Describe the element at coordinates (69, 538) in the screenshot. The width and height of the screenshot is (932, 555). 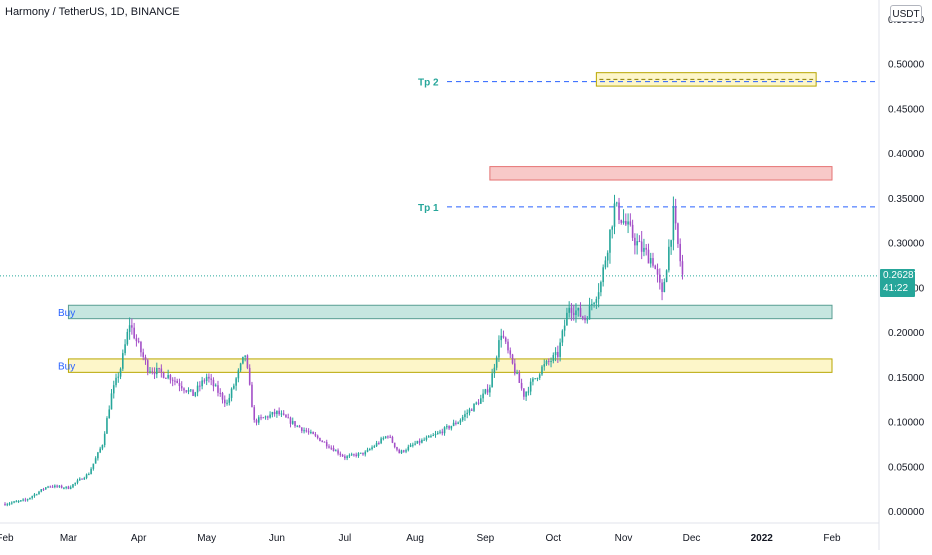
I see `x-tick-label: Mar` at that location.